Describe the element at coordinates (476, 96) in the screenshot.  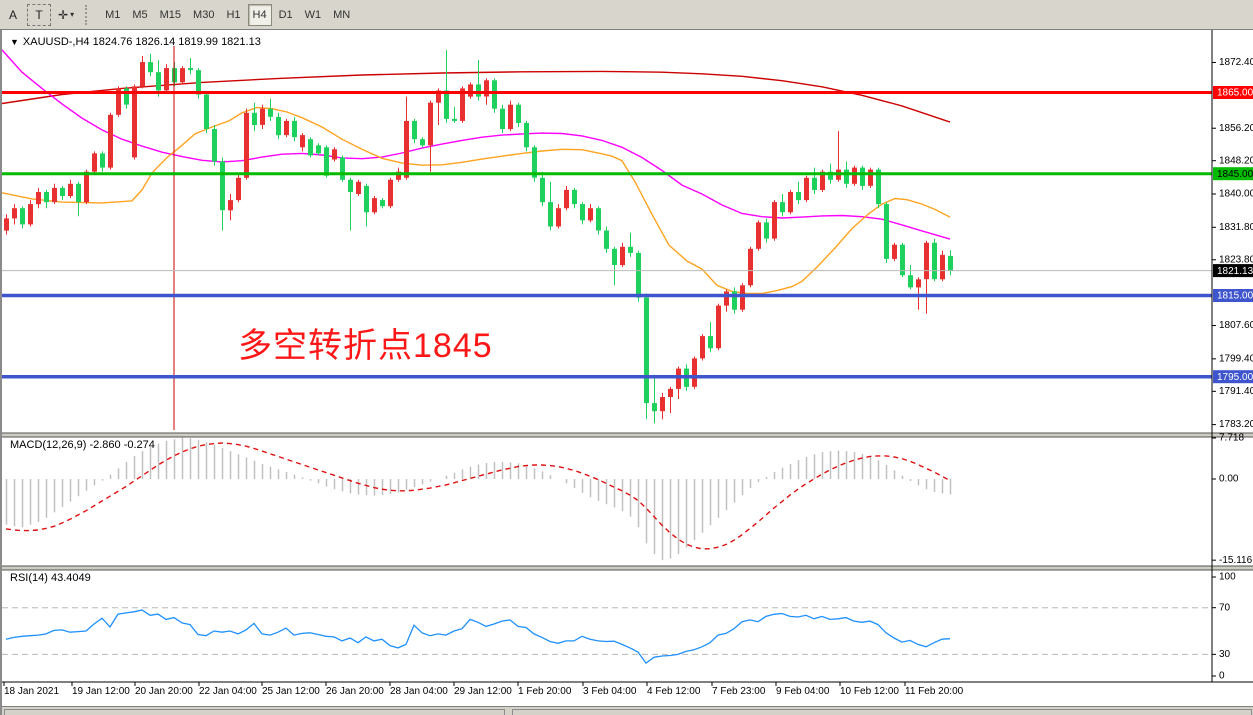
I see `ma-slow-red` at that location.